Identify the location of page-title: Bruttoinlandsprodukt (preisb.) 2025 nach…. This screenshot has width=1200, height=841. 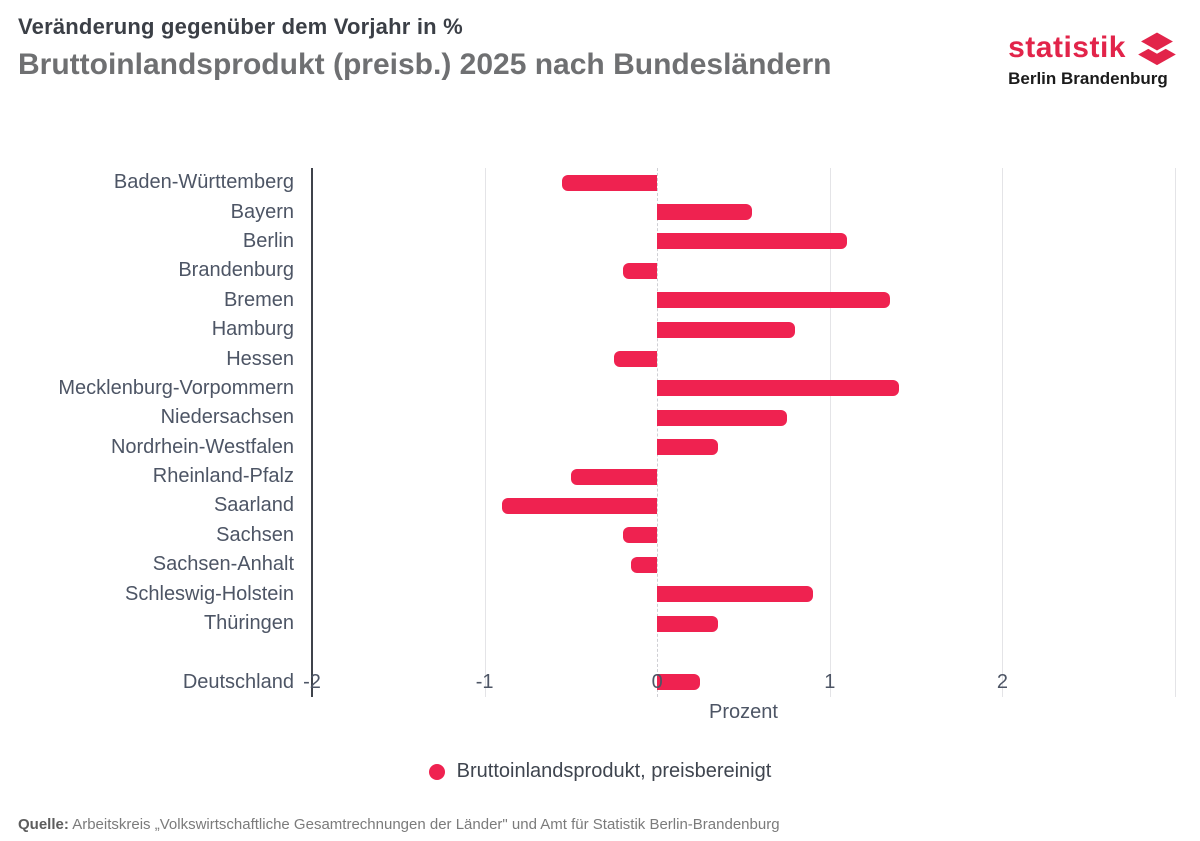
(425, 64).